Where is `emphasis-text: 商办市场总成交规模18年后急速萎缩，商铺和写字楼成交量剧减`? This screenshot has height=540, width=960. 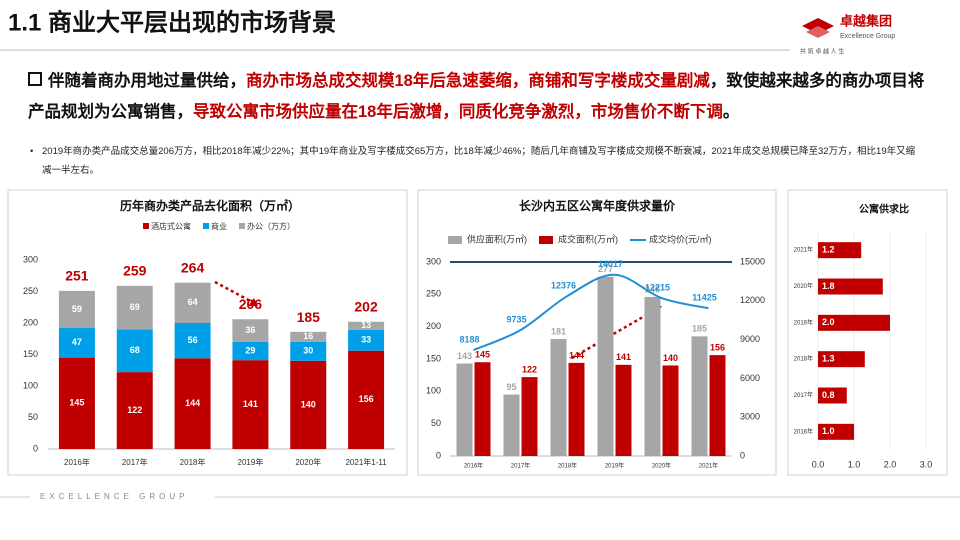 emphasis-text: 商办市场总成交规模18年后急速萎缩，商铺和写字楼成交量剧减 is located at coordinates (478, 81).